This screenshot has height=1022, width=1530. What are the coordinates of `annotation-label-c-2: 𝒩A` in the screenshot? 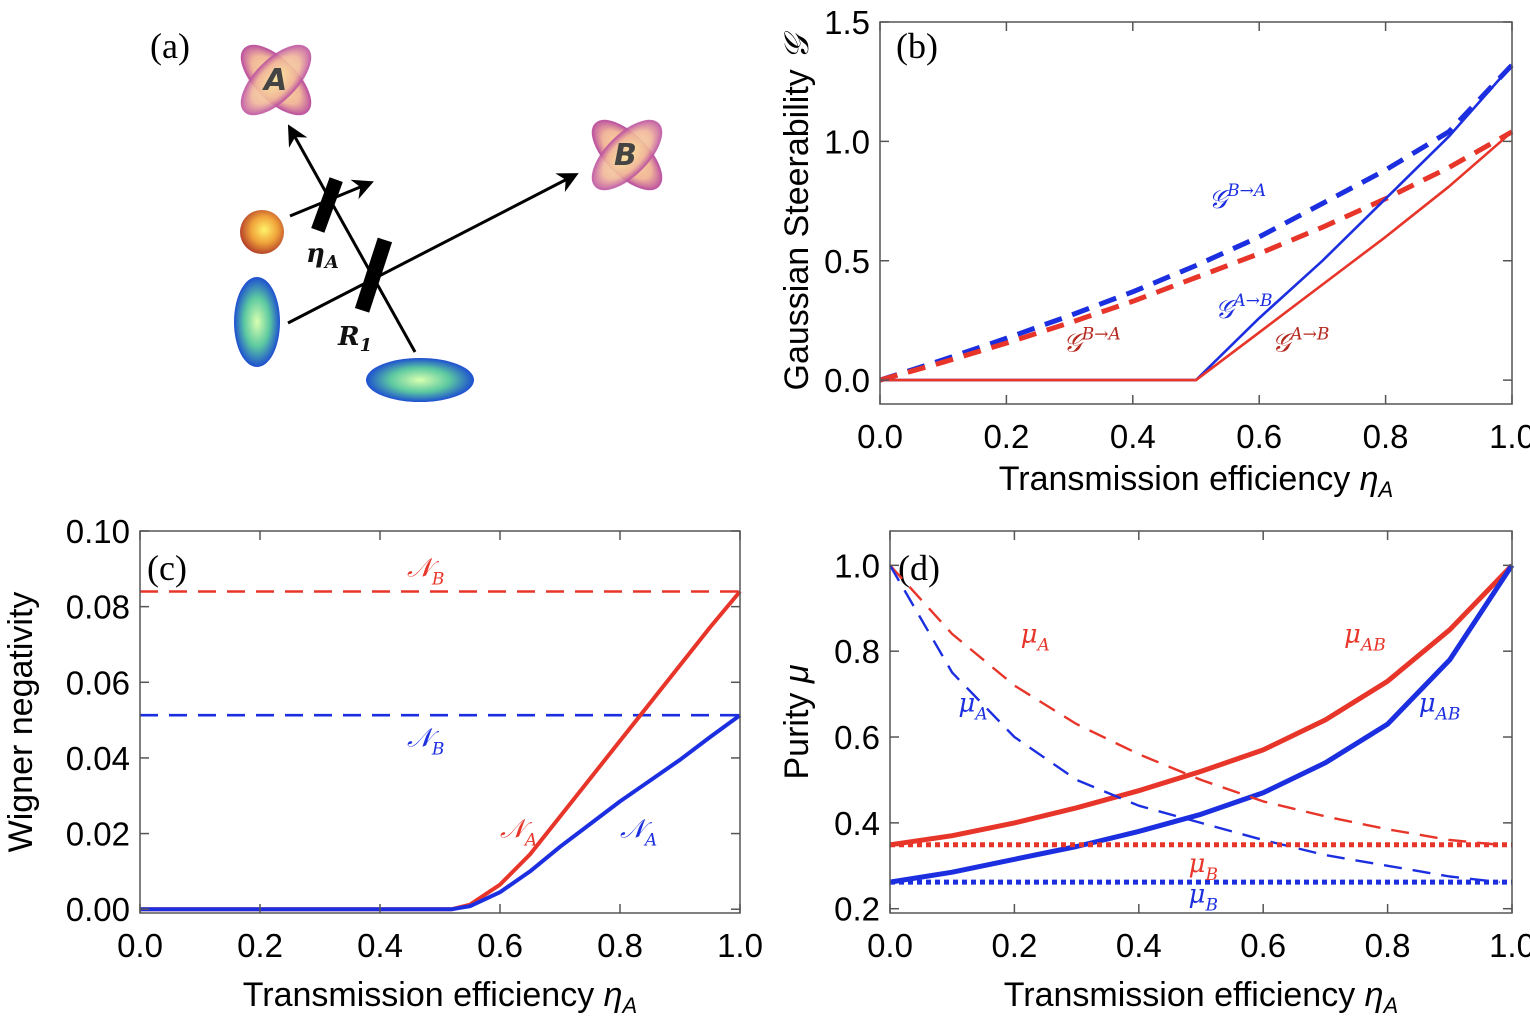 It's located at (518, 832).